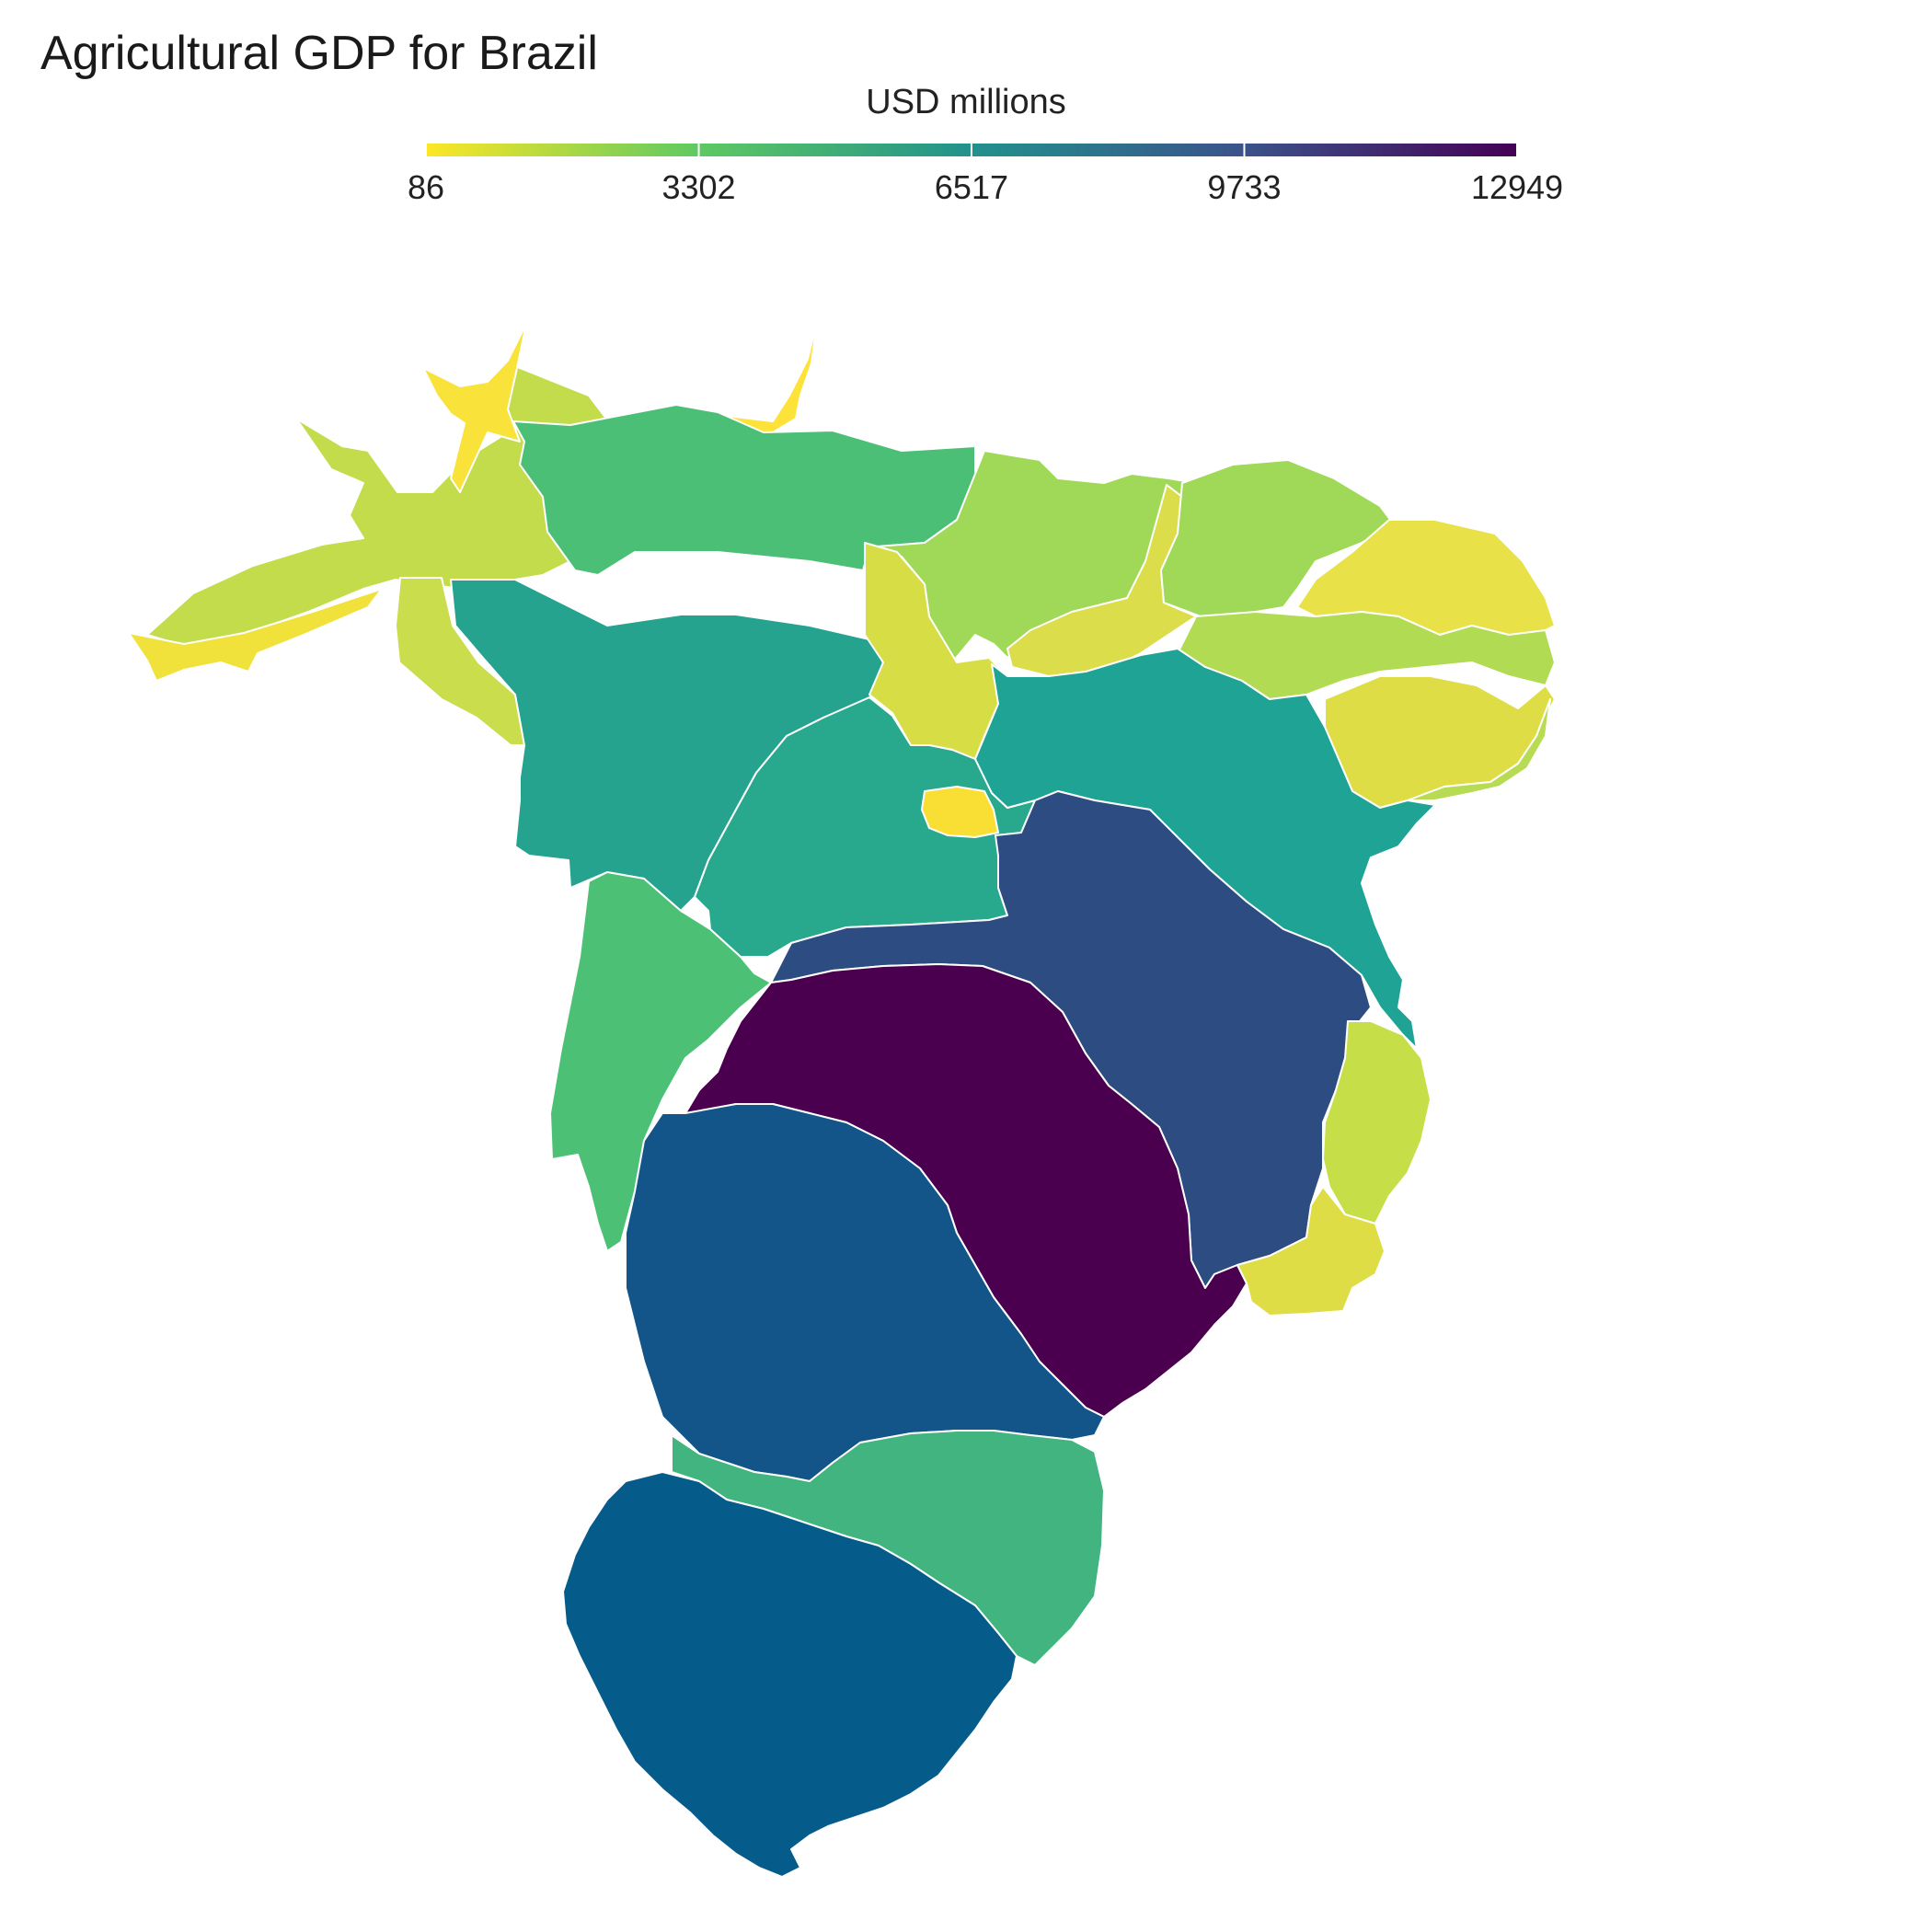 This screenshot has height=1932, width=1932. I want to click on region-west-lower, so click(660, 1061).